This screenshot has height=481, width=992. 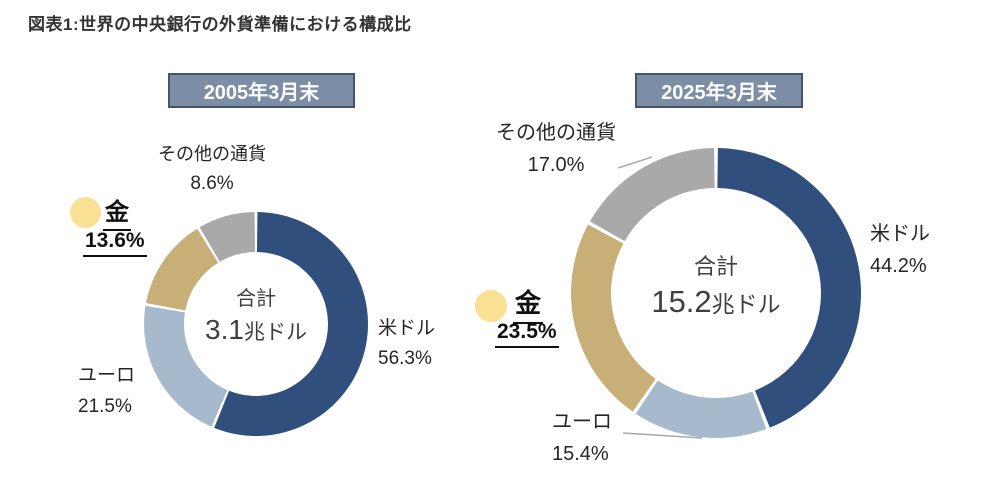 I want to click on donut-center-2025: 合計 15.2兆ドル, so click(x=716, y=285).